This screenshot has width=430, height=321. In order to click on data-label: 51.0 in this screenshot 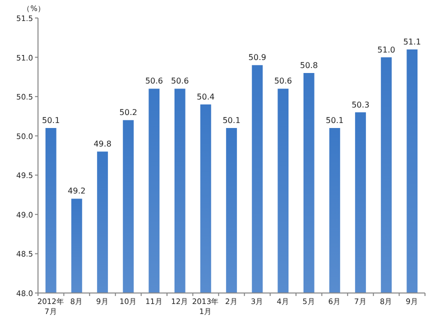, I will do `click(386, 49)`.